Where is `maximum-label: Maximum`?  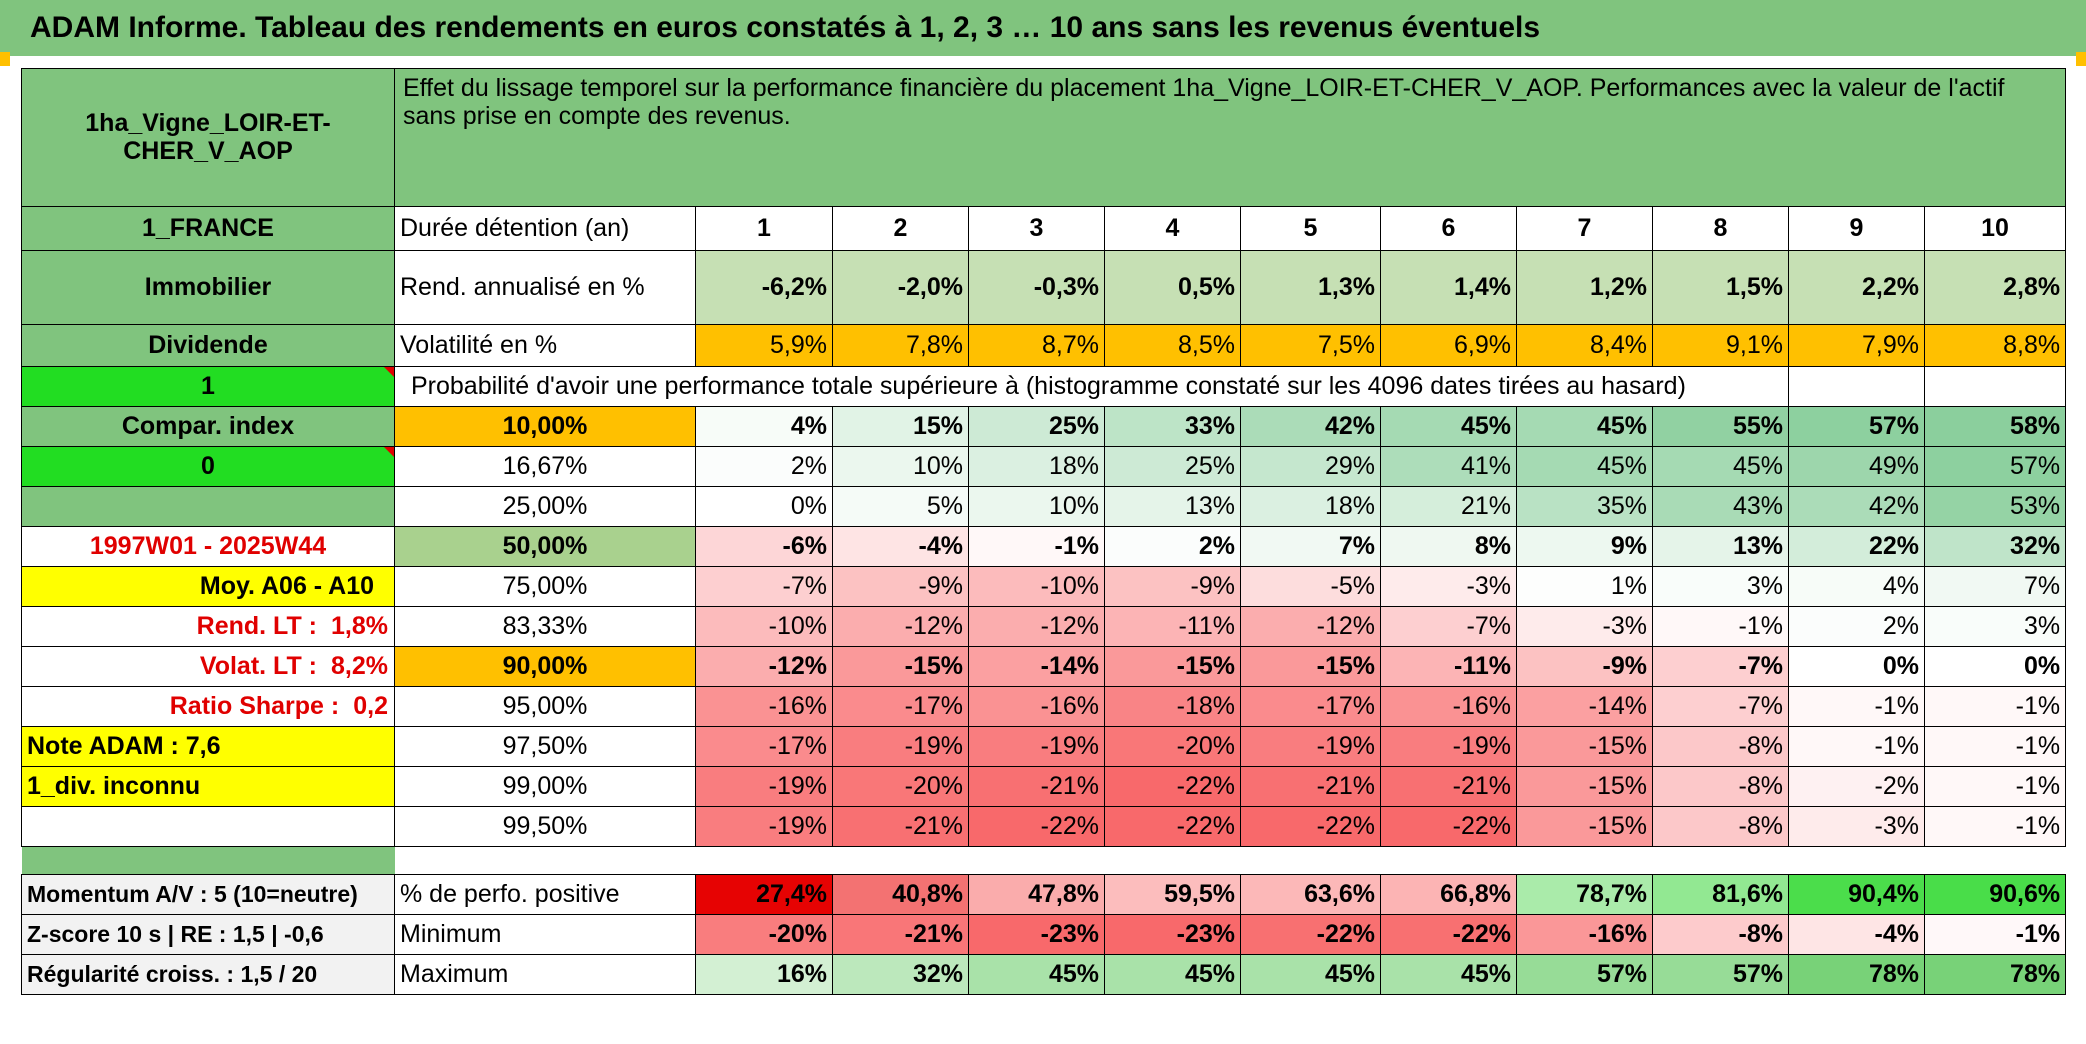 maximum-label: Maximum is located at coordinates (545, 974).